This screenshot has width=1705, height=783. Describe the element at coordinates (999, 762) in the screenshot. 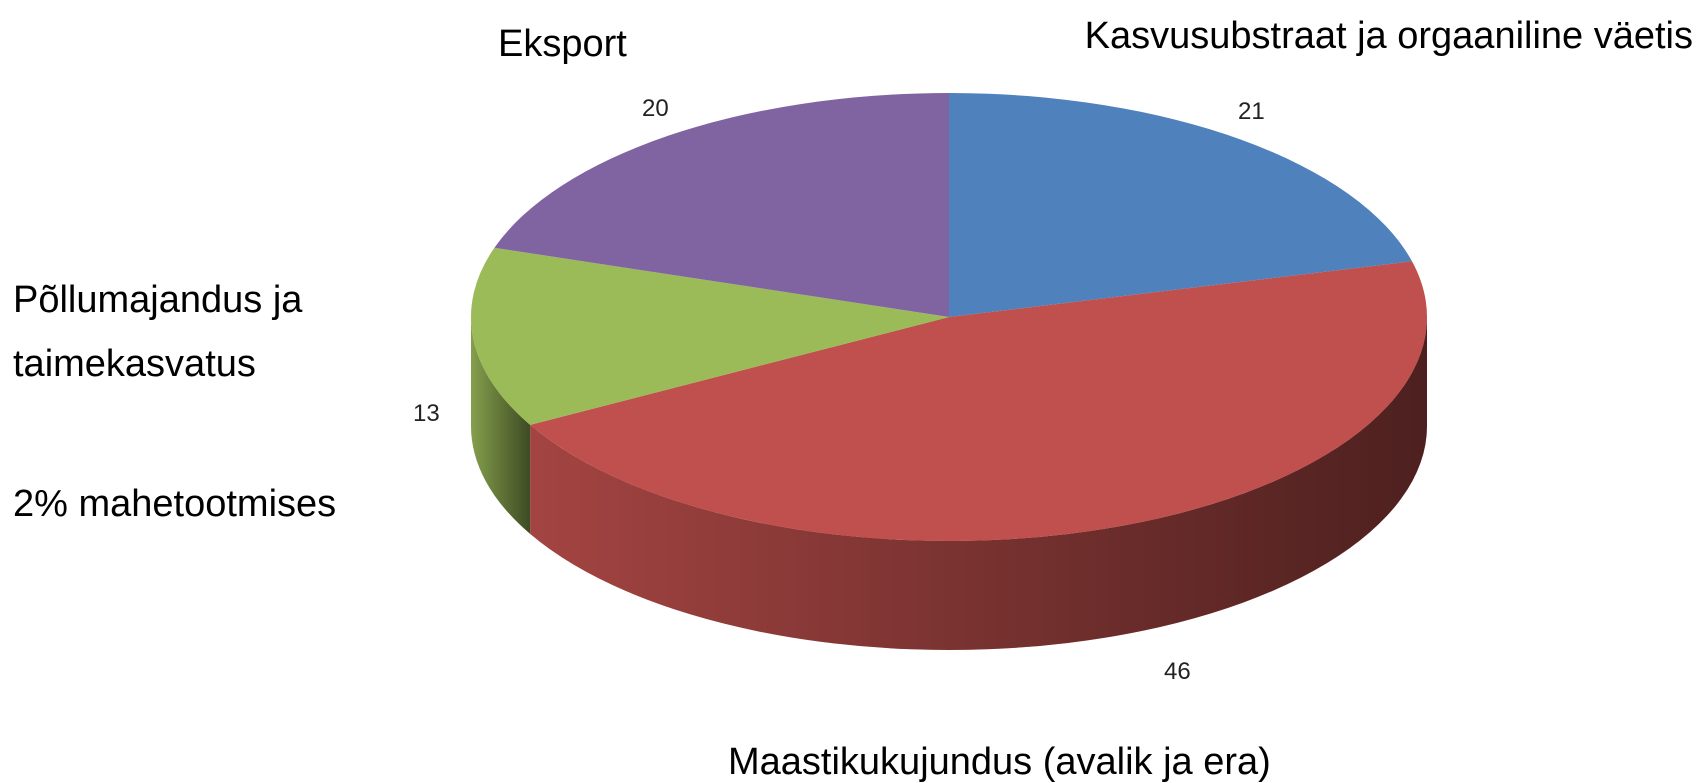

I see `category-label: Maastikukujundus (avalik ja era)` at that location.